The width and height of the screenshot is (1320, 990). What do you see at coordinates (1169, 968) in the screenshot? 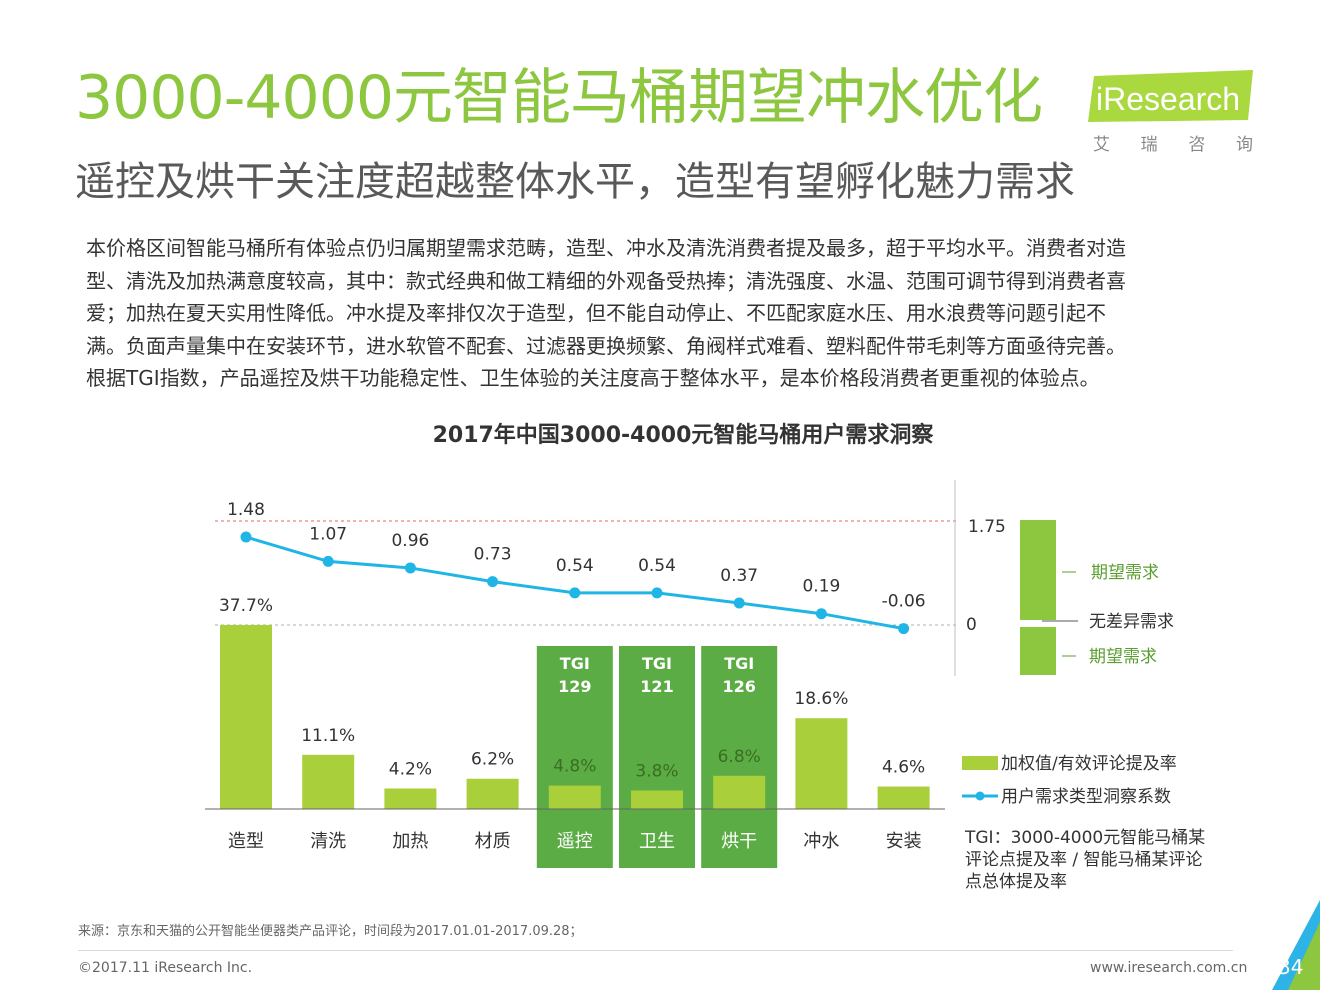
I see `website-link: www.iresearch.com.cn` at bounding box center [1169, 968].